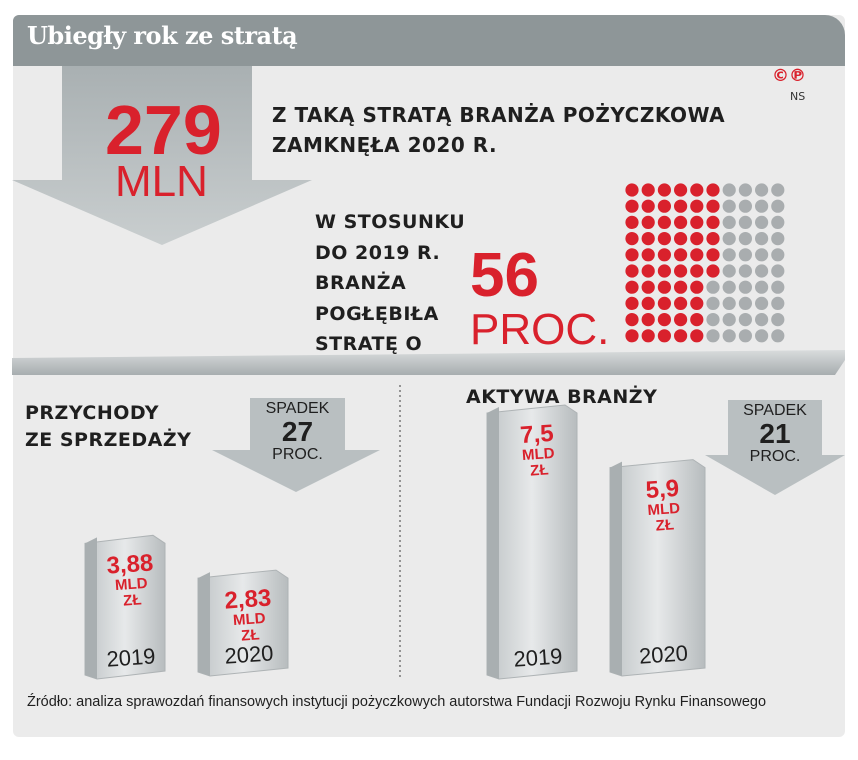  I want to click on assets-change: SPADEK 21 PROC., so click(775, 434).